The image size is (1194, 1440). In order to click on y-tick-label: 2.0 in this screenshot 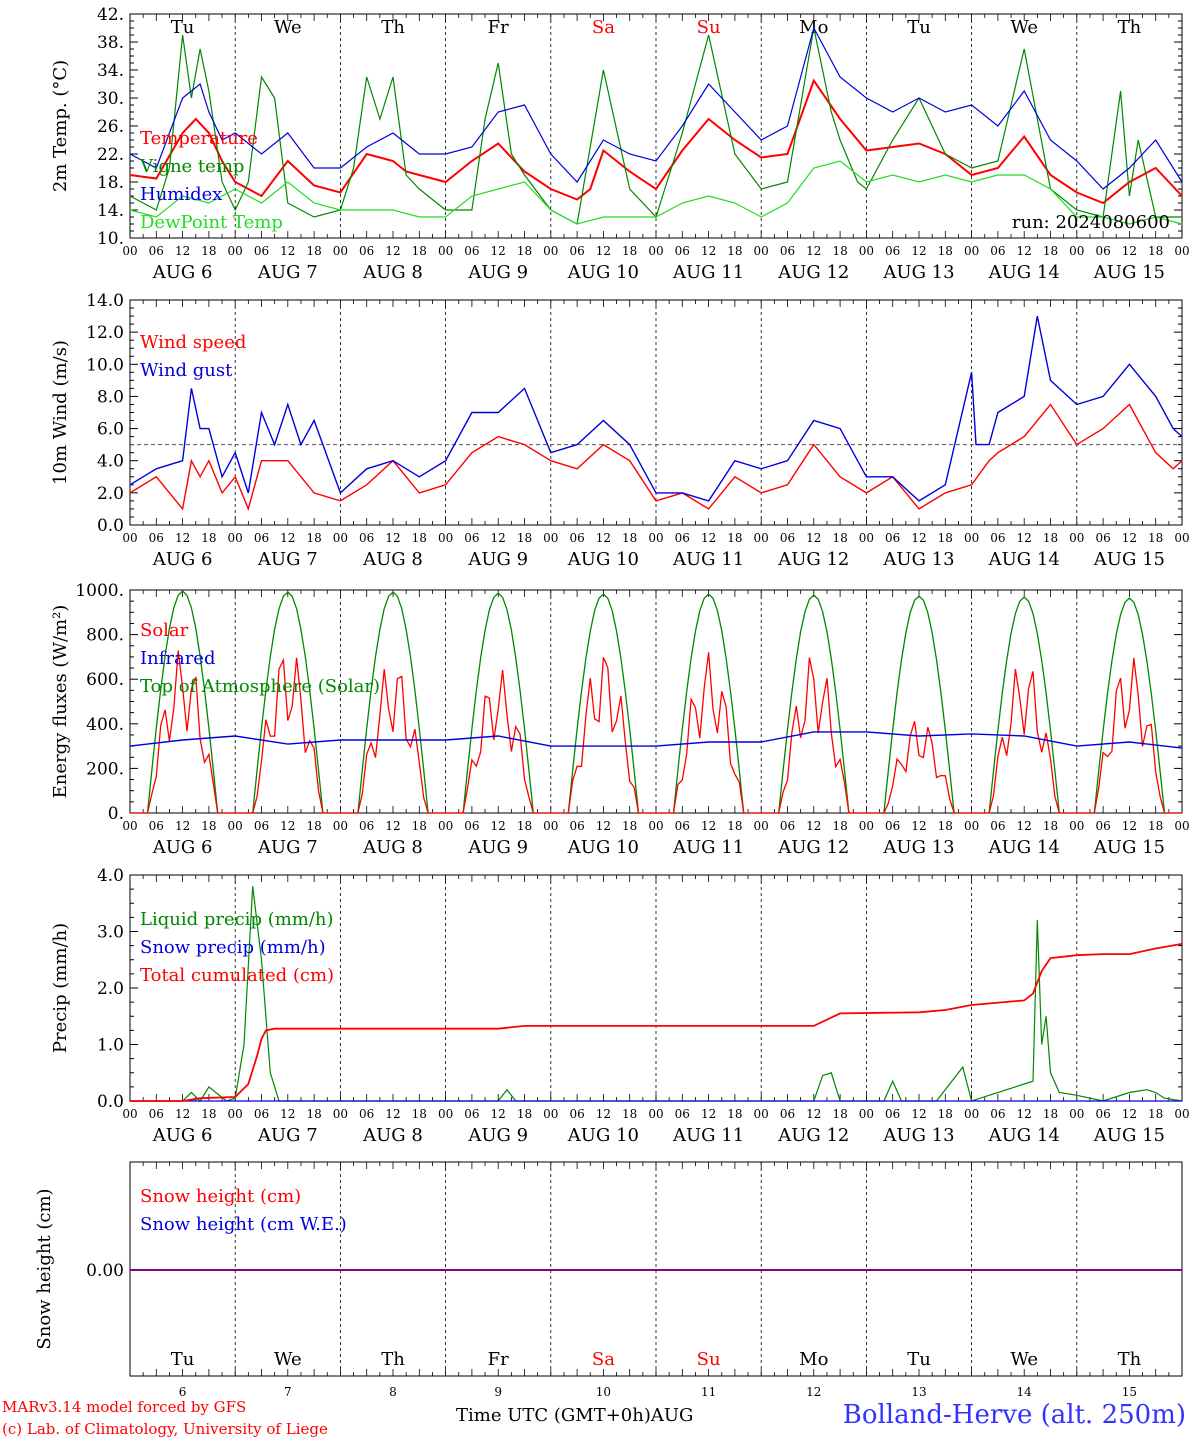, I will do `click(110, 989)`.